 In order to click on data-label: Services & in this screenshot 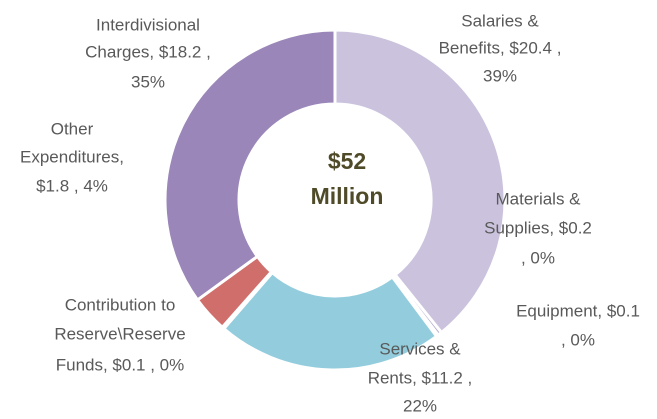, I will do `click(420, 348)`.